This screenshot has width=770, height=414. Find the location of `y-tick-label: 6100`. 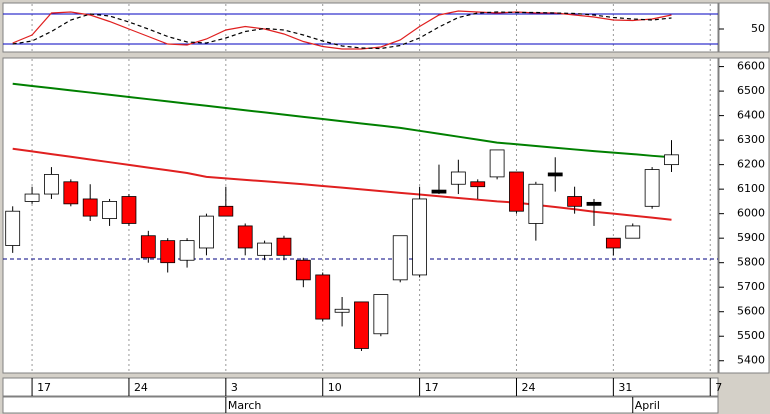

y-tick-label: 6100 is located at coordinates (751, 188).